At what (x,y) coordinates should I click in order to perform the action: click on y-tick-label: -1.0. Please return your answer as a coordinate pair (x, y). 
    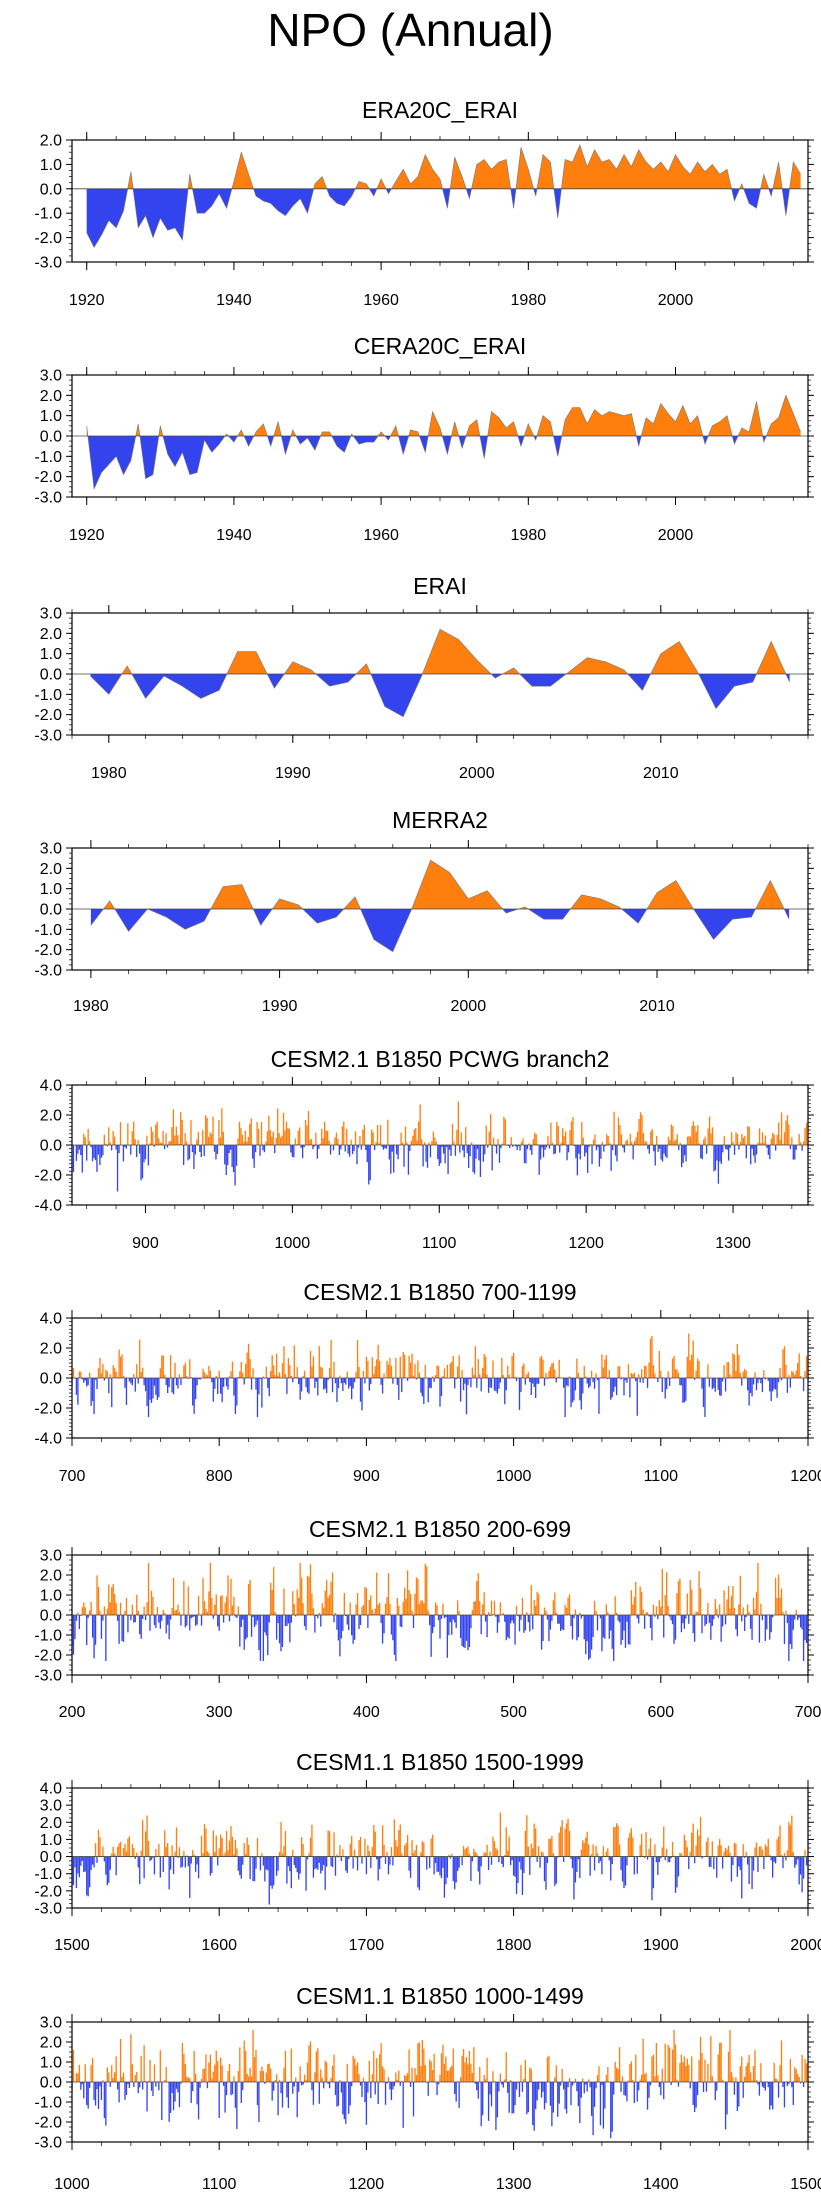
    Looking at the image, I should click on (48, 2103).